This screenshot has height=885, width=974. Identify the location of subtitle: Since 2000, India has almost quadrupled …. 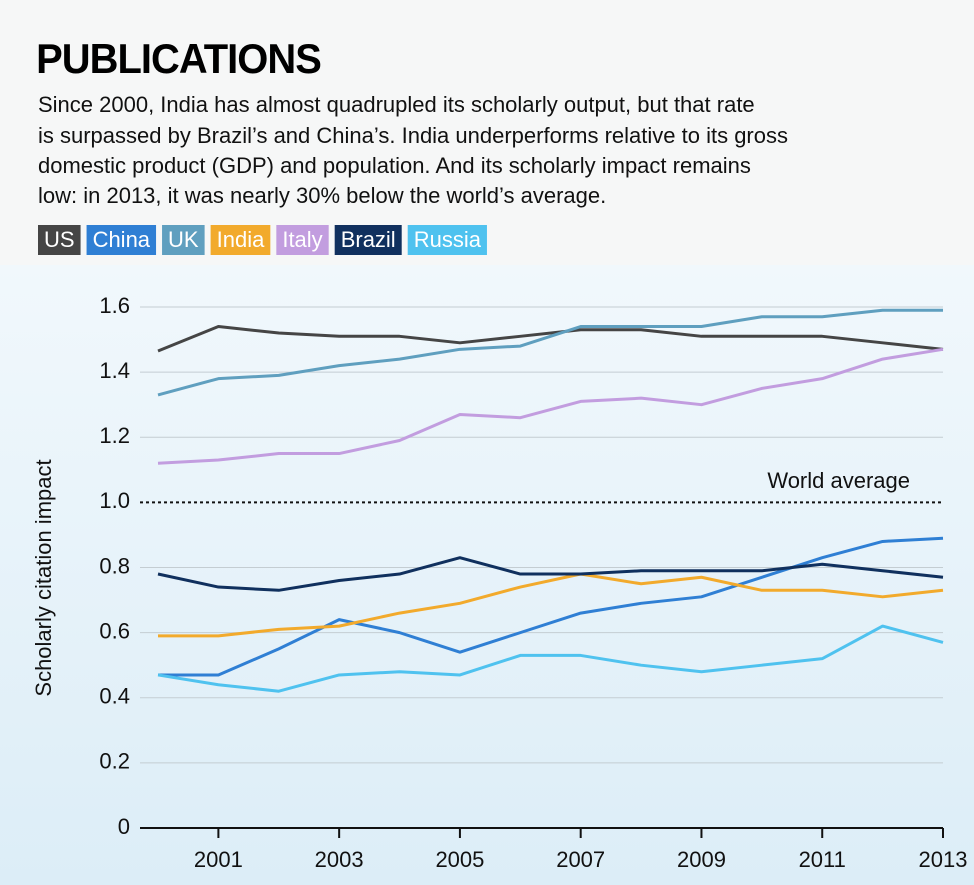
(396, 104).